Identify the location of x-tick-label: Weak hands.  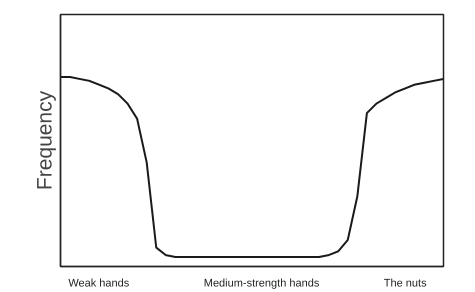
(99, 284).